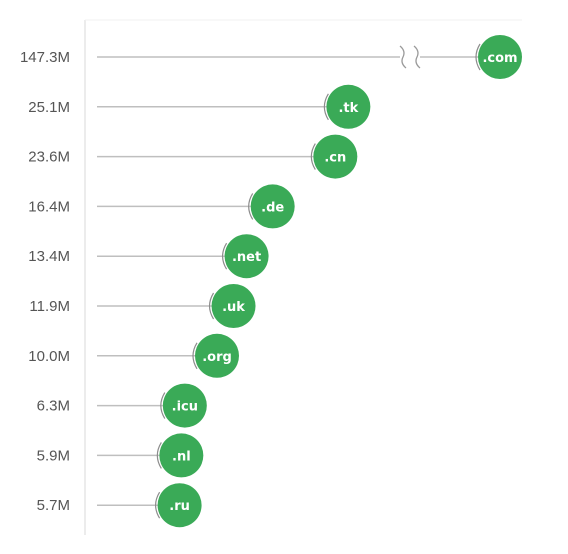 The height and width of the screenshot is (554, 568). Describe the element at coordinates (195, 356) in the screenshot. I see `bubble-bracket-org` at that location.